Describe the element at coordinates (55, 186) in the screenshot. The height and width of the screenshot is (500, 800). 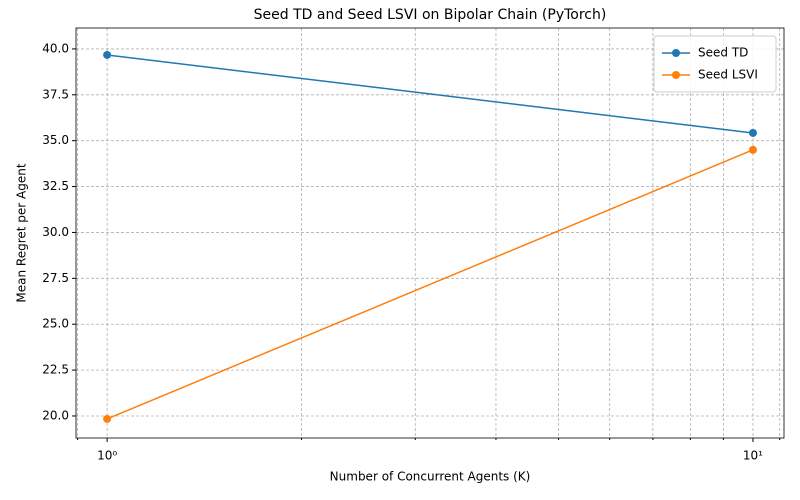
I see `y-tick-label: 32.5` at that location.